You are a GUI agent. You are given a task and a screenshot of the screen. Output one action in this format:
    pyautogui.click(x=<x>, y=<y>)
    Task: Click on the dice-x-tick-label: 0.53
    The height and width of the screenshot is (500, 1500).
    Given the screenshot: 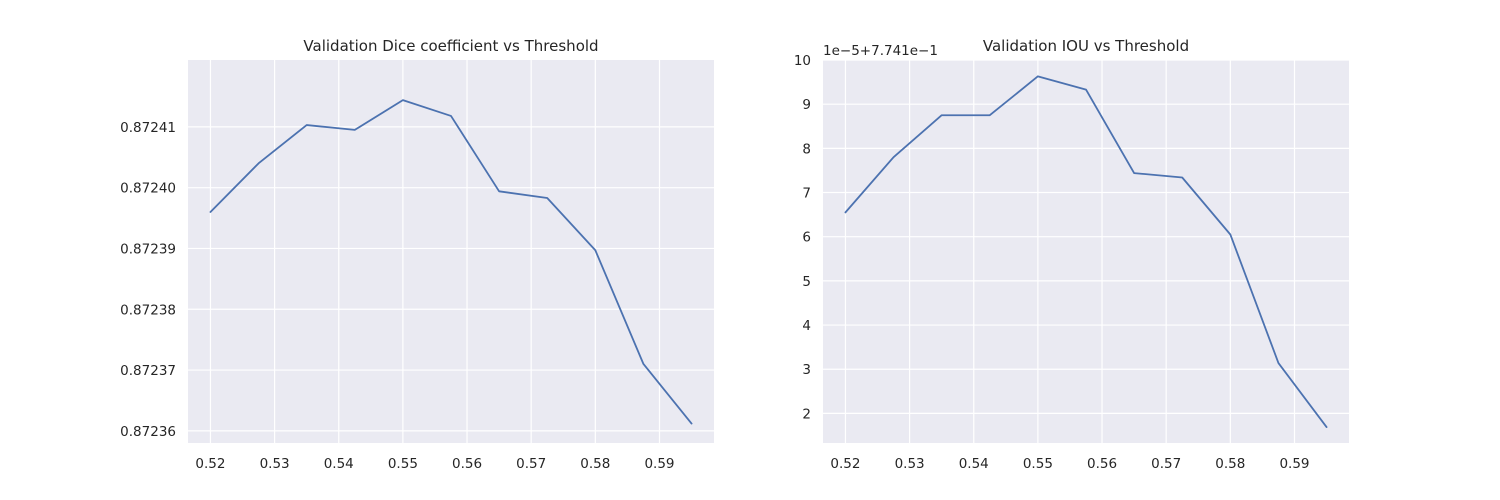 What is the action you would take?
    pyautogui.click(x=275, y=464)
    